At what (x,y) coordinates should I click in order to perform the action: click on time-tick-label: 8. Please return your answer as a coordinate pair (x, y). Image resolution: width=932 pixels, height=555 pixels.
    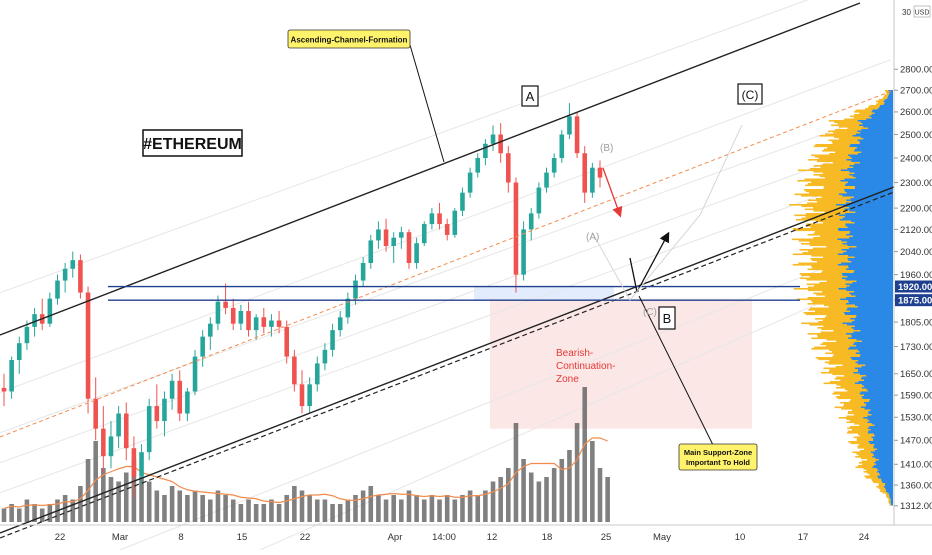
    Looking at the image, I should click on (180, 537).